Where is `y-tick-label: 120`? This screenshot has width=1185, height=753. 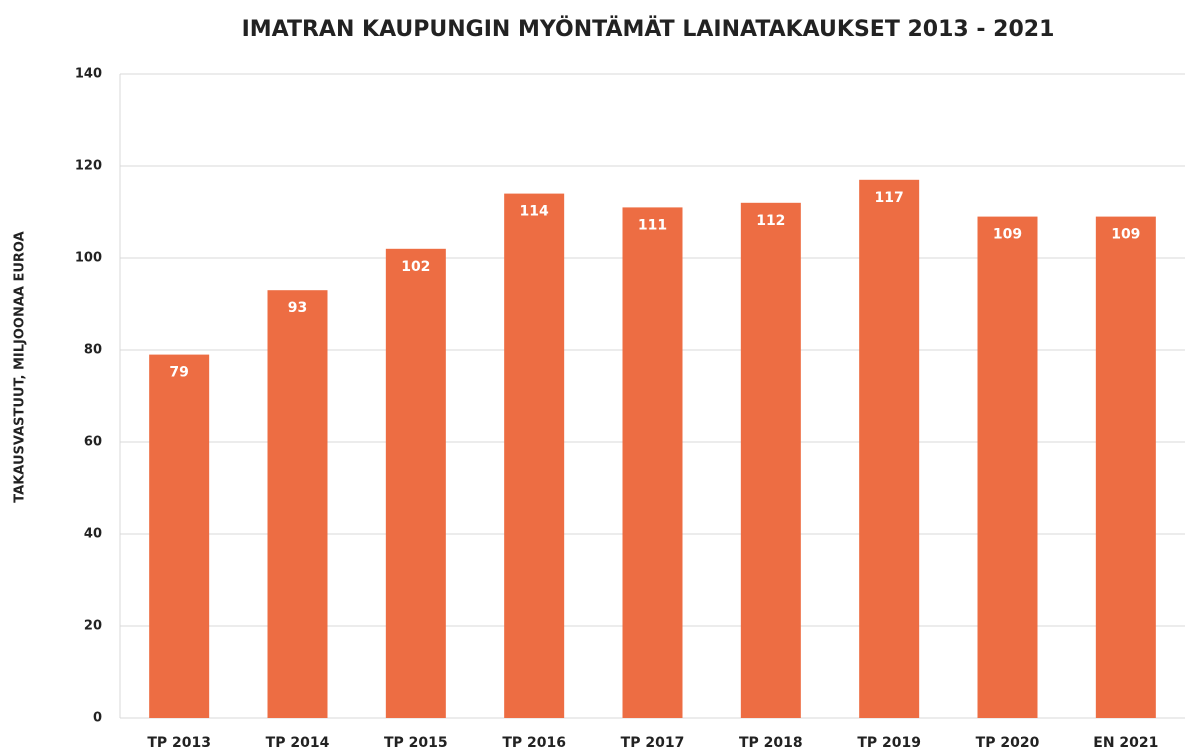 y-tick-label: 120 is located at coordinates (88, 166).